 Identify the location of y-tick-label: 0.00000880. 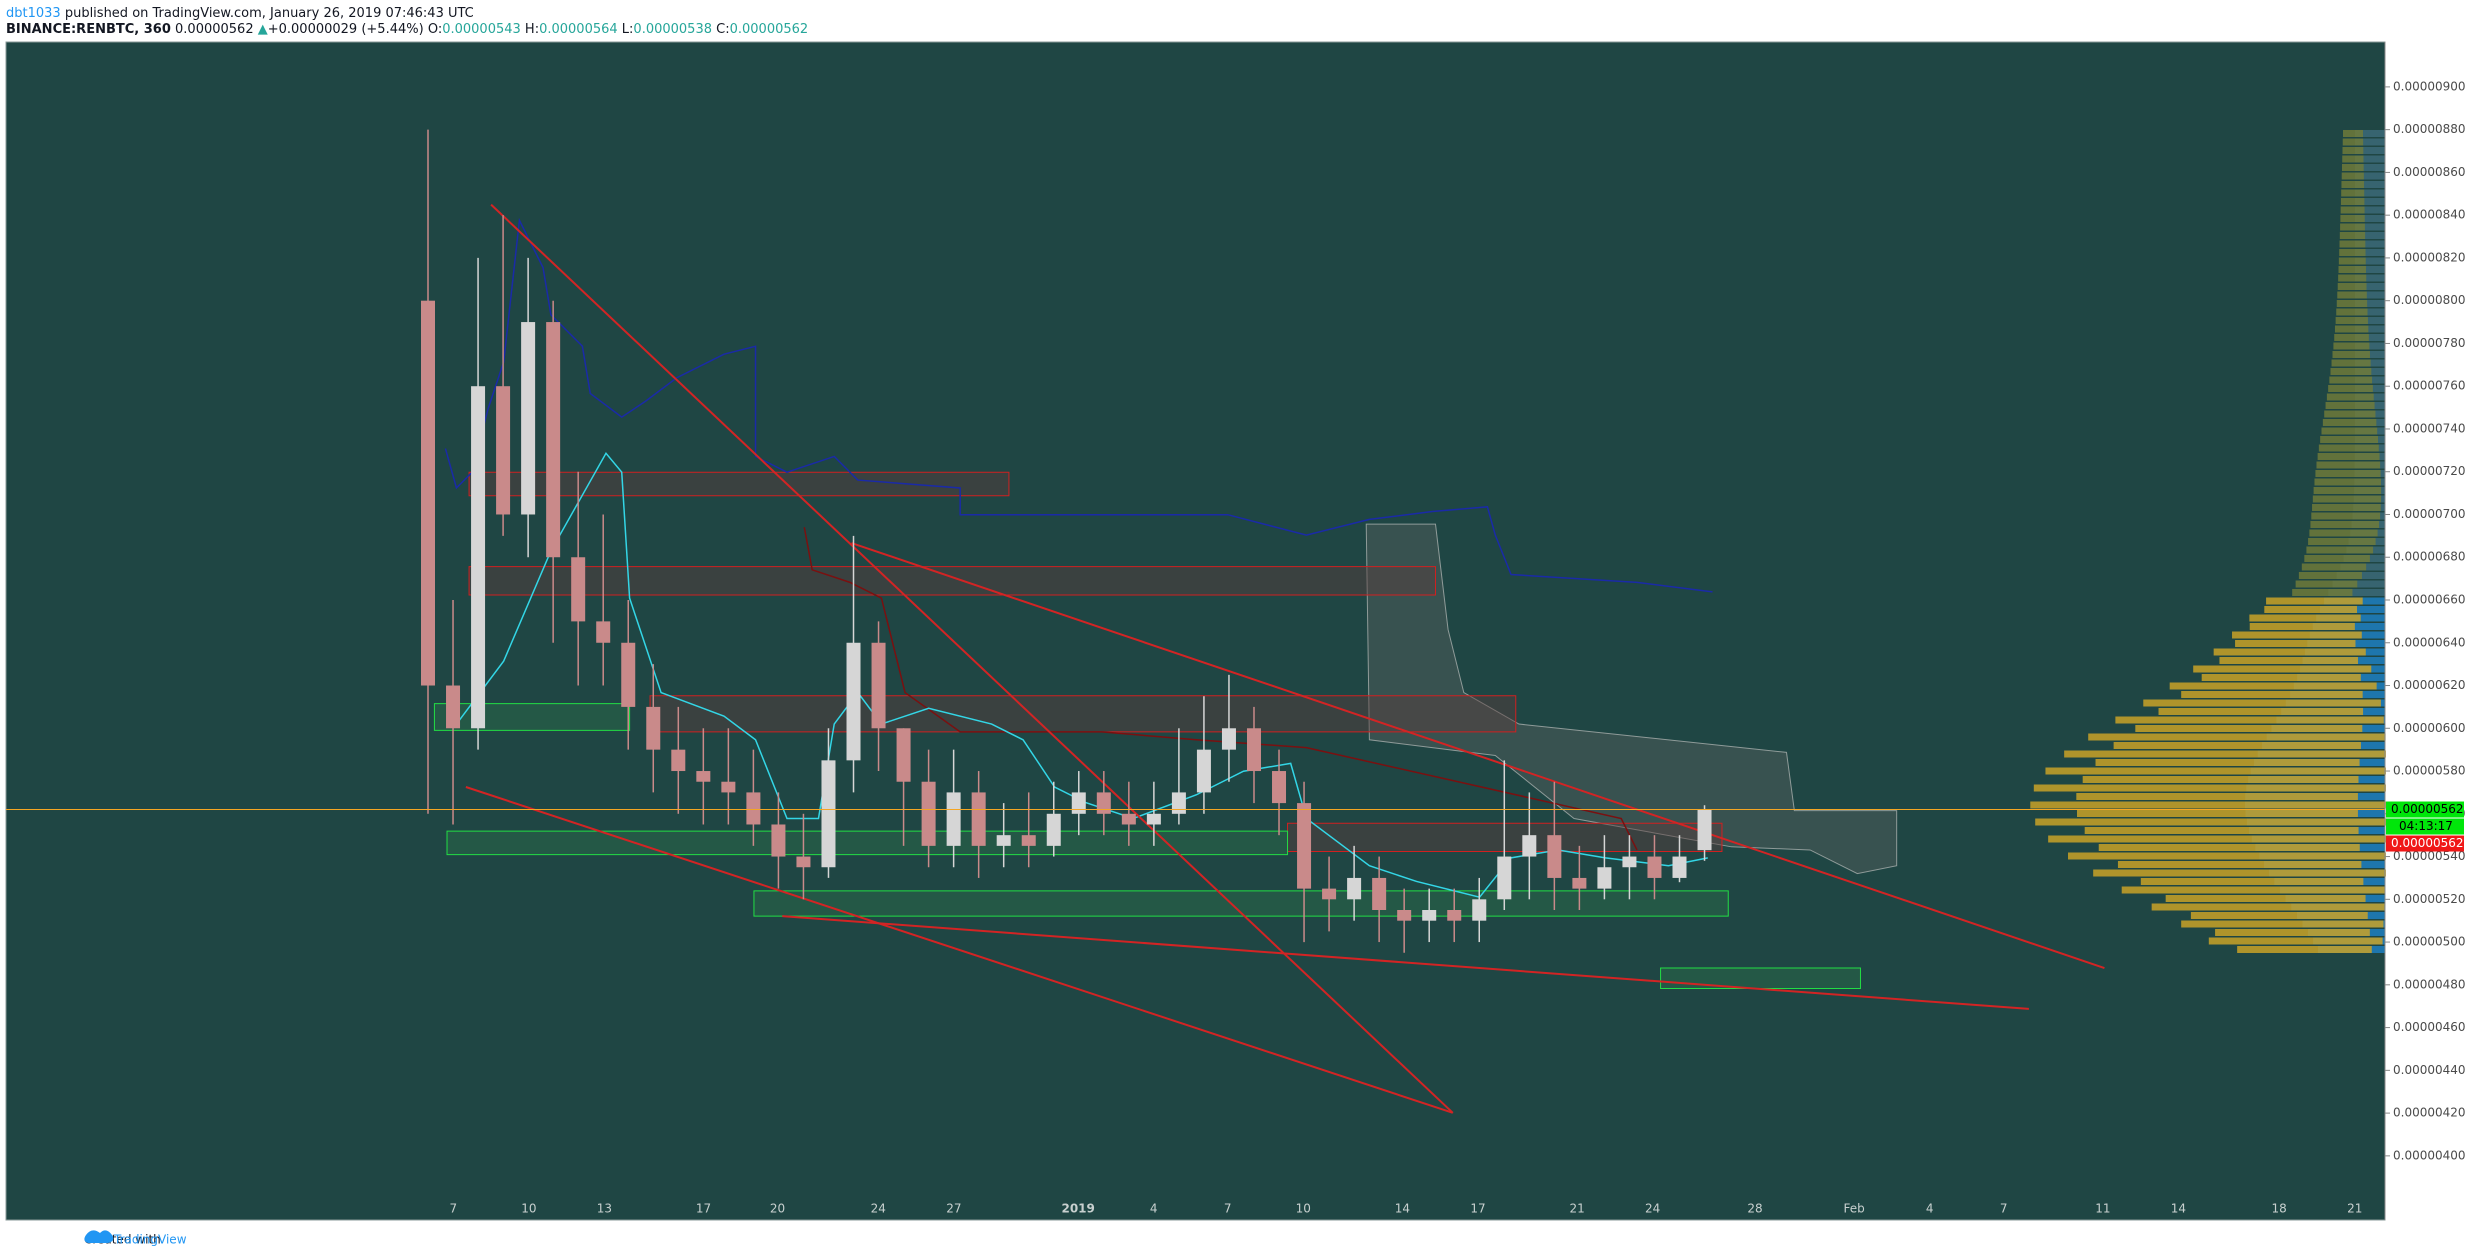
(2429, 129).